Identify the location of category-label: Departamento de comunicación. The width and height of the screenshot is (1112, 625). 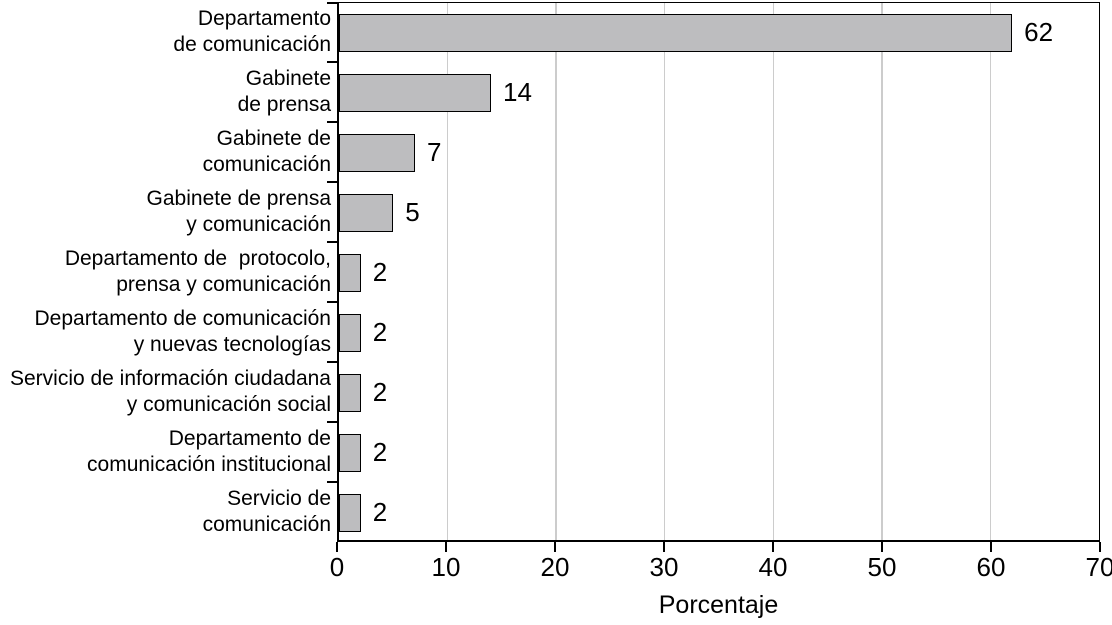
(252, 31).